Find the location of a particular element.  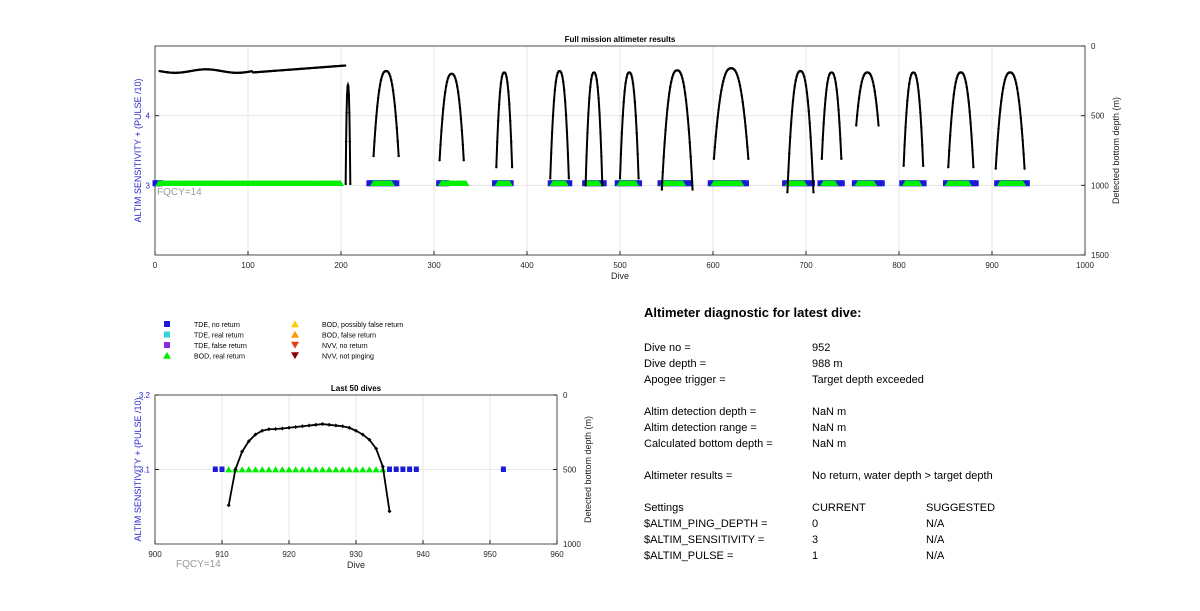

setting-suggested: N/A is located at coordinates (935, 524).